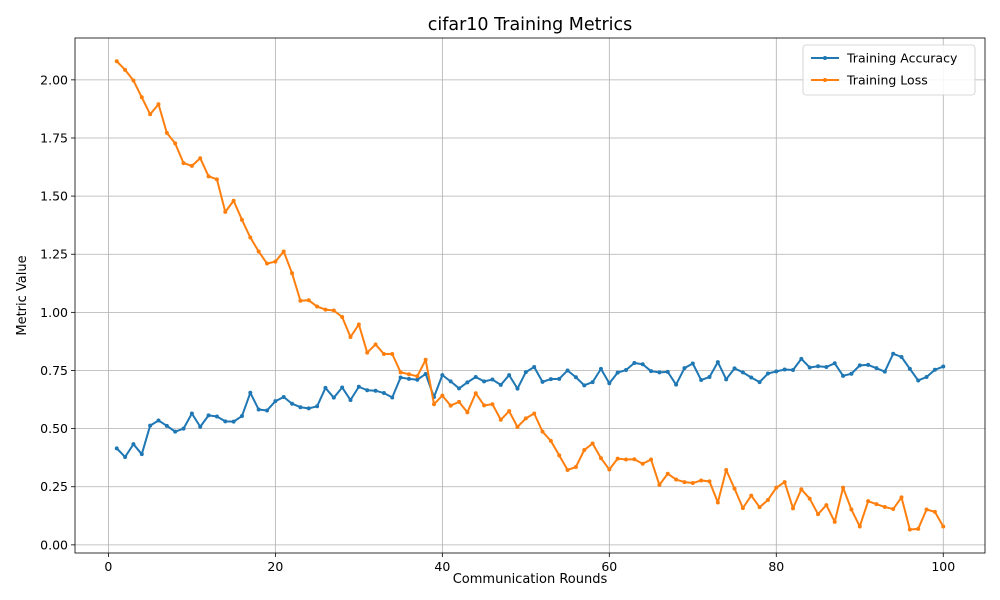  Describe the element at coordinates (889, 70) in the screenshot. I see `legend-box` at that location.